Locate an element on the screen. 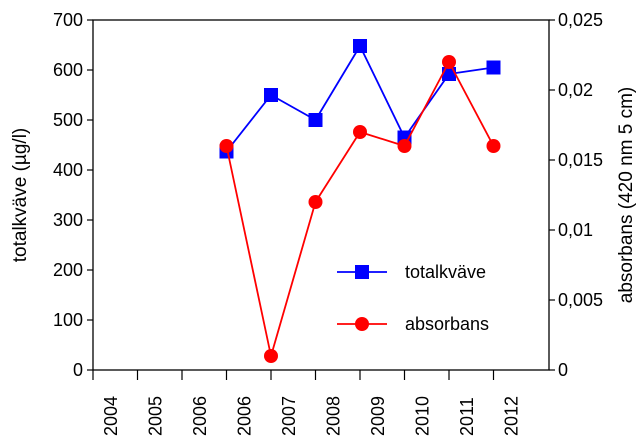 The height and width of the screenshot is (444, 641). x-tick-label: 2011 is located at coordinates (467, 416).